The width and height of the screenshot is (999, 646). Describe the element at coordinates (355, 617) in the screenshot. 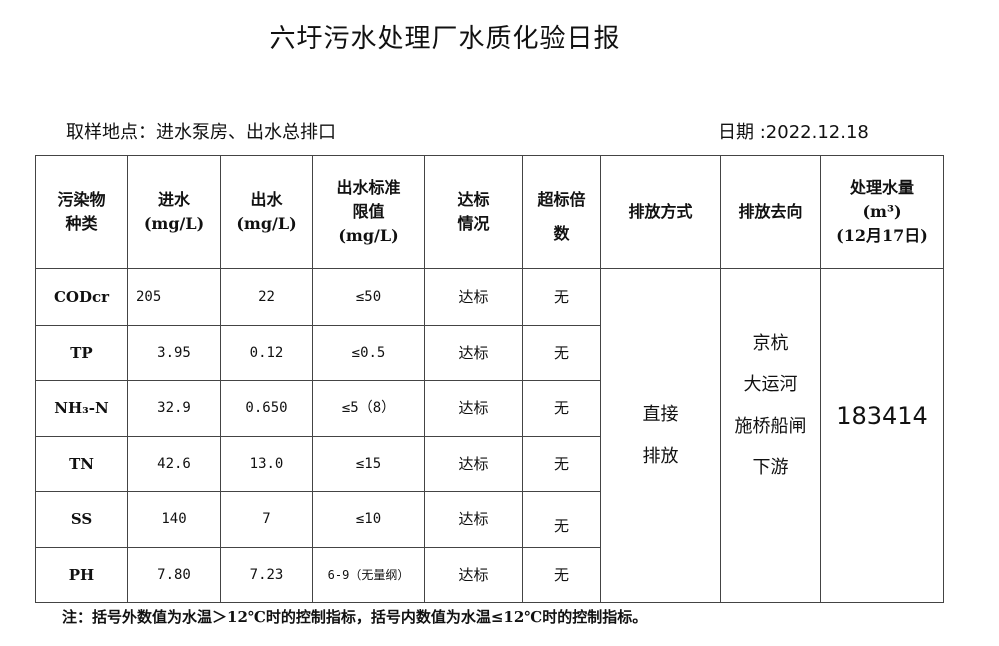

I see `footnote: 注：括号外数值为水温＞12℃时的控制指标，括号内数值为水温≤12℃时的控制指标。` at that location.